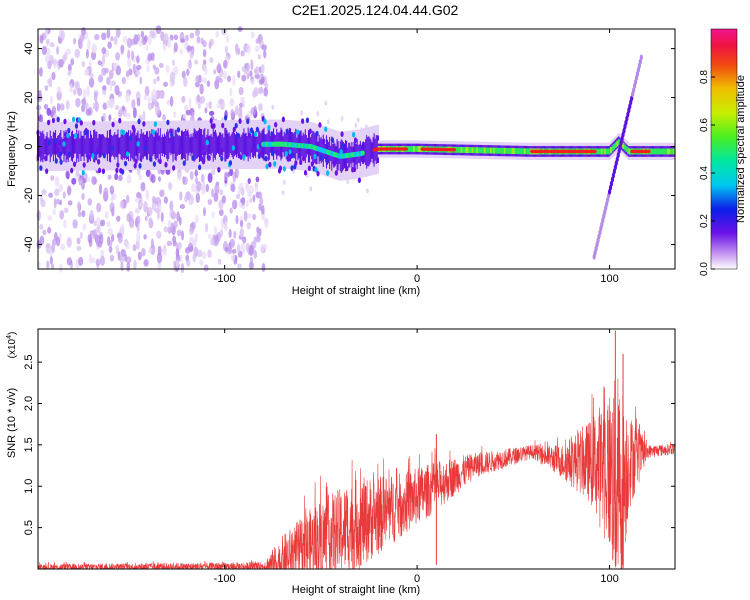 The width and height of the screenshot is (750, 600). I want to click on spectrogram-y-tick-label: -40, so click(29, 245).